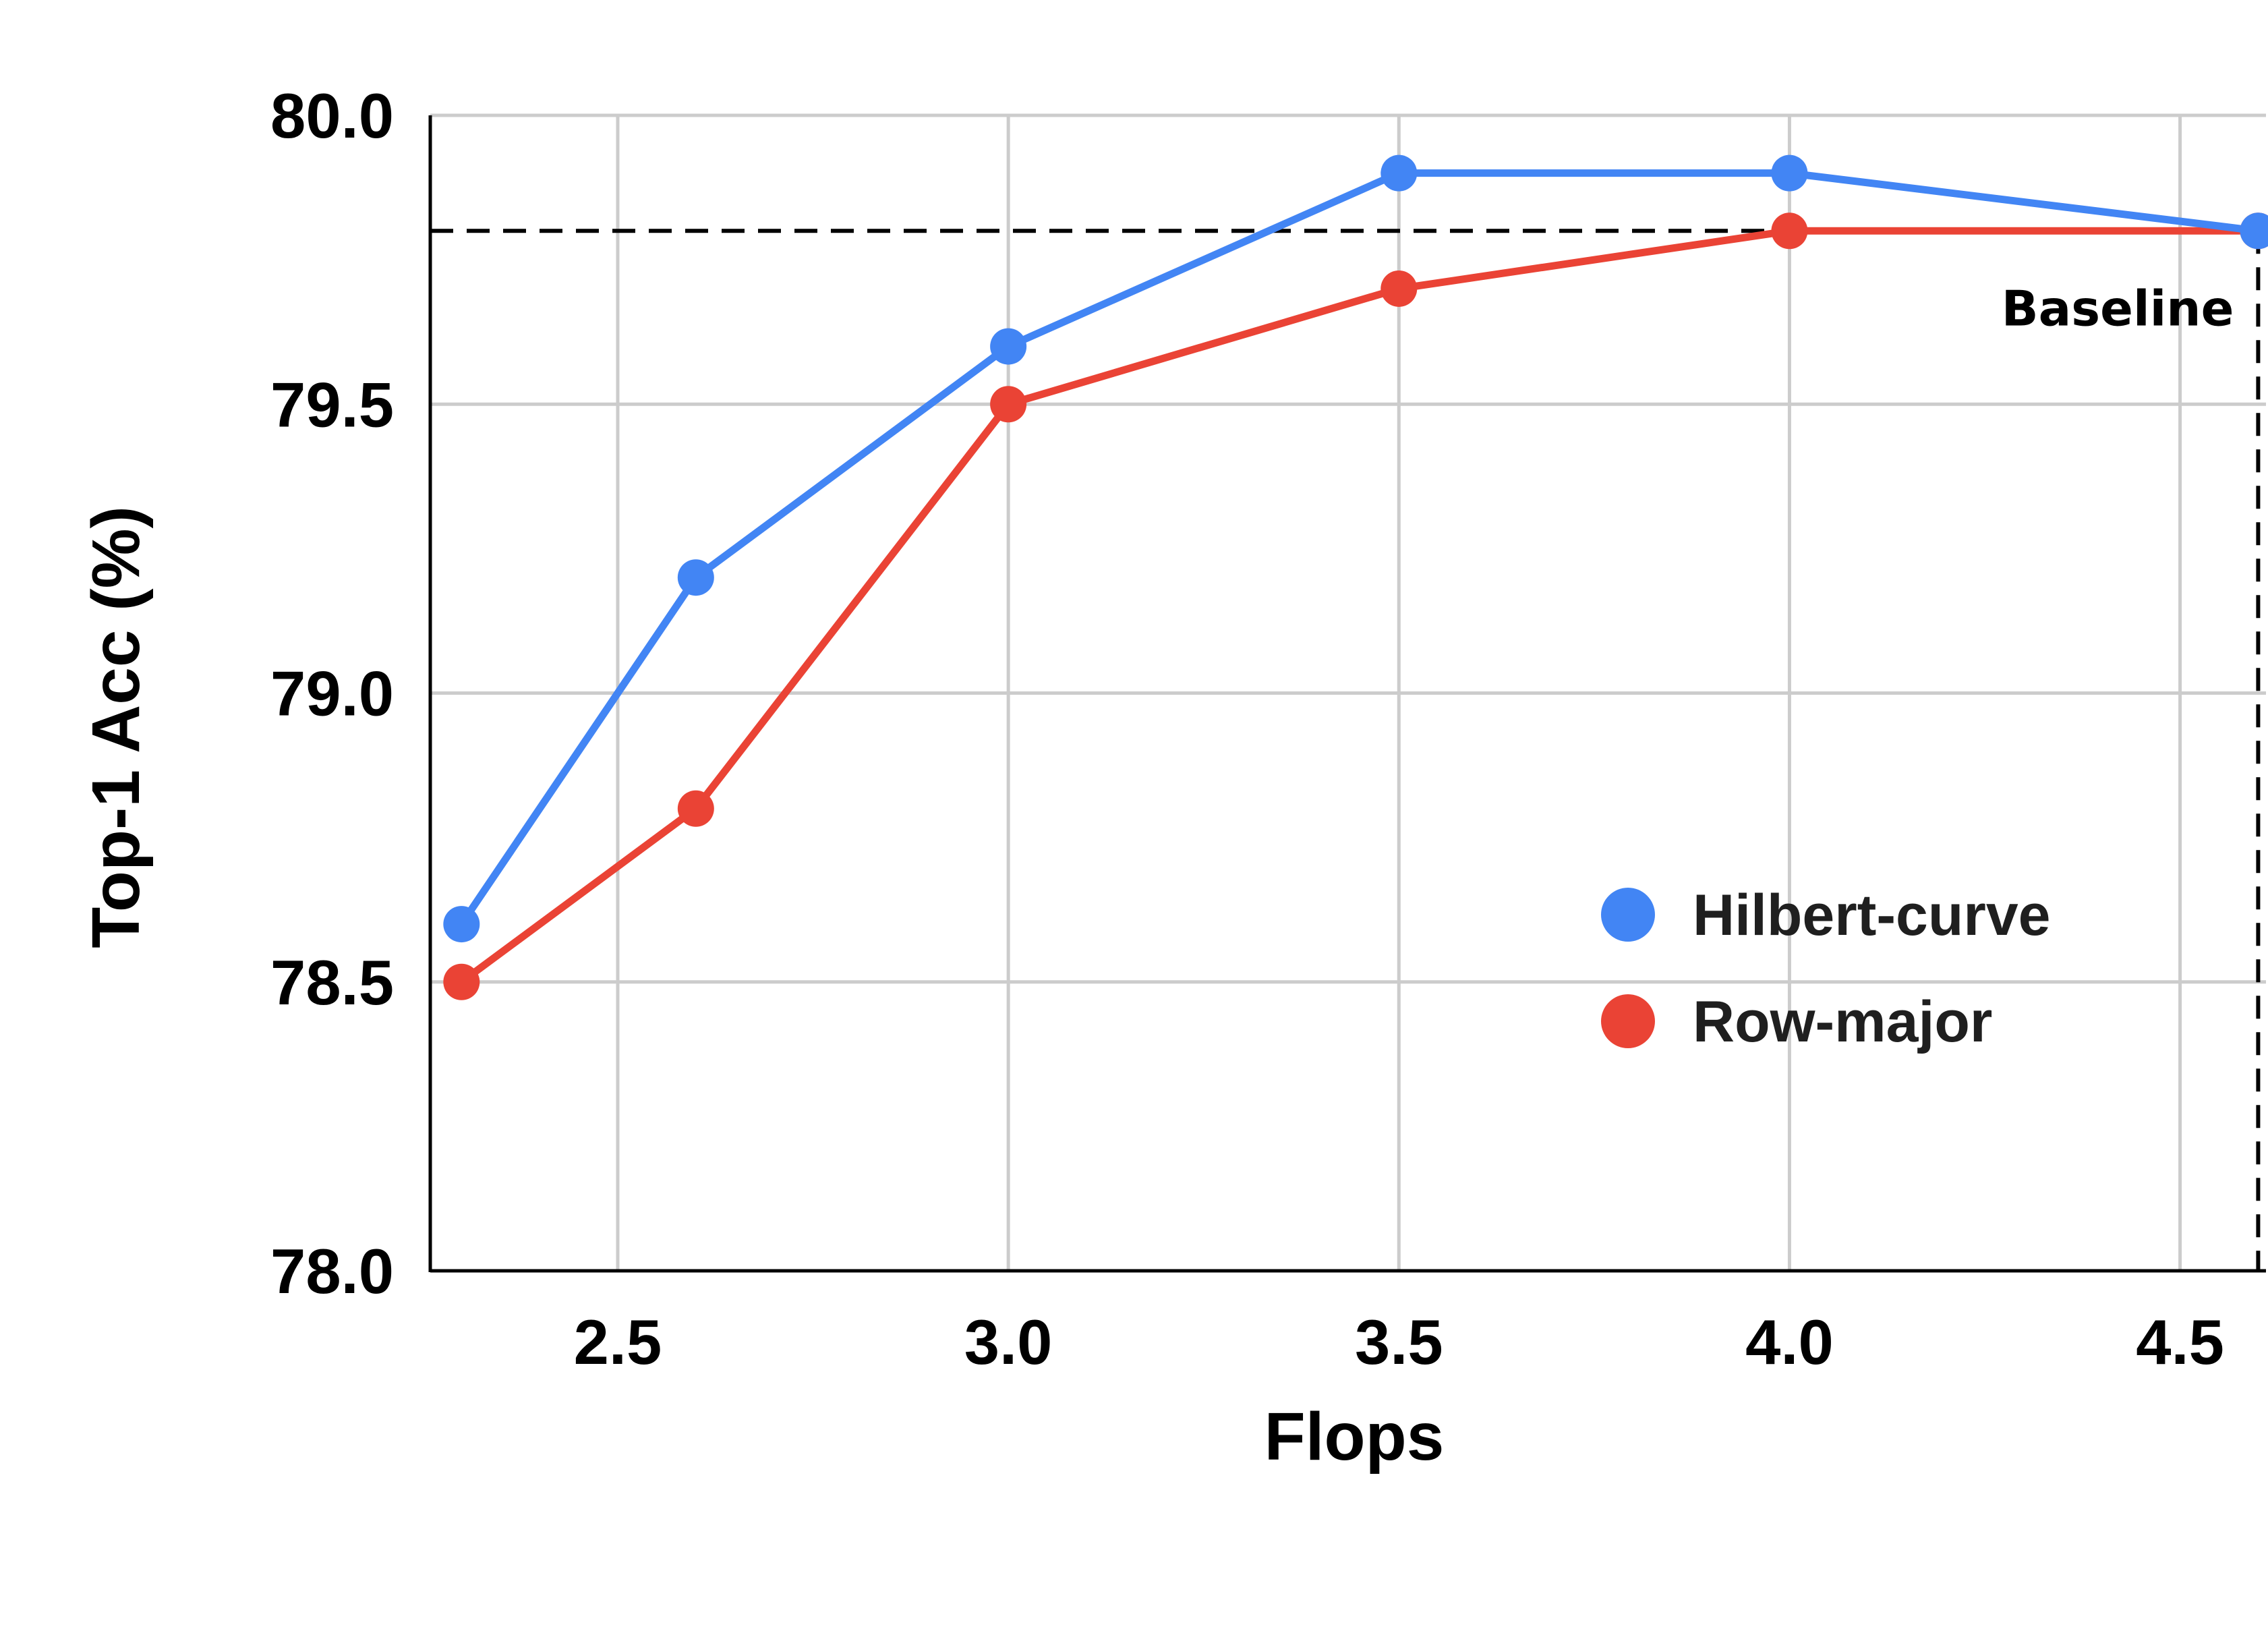 This screenshot has width=2268, height=1631. I want to click on y-tick-label: 78.5, so click(332, 983).